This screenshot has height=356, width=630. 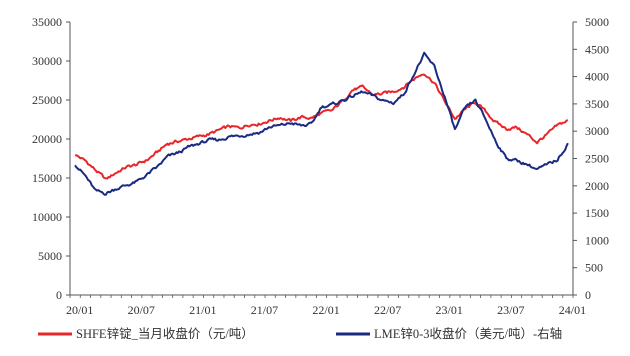 I want to click on left-y-tick-label: 25000, so click(x=47, y=100).